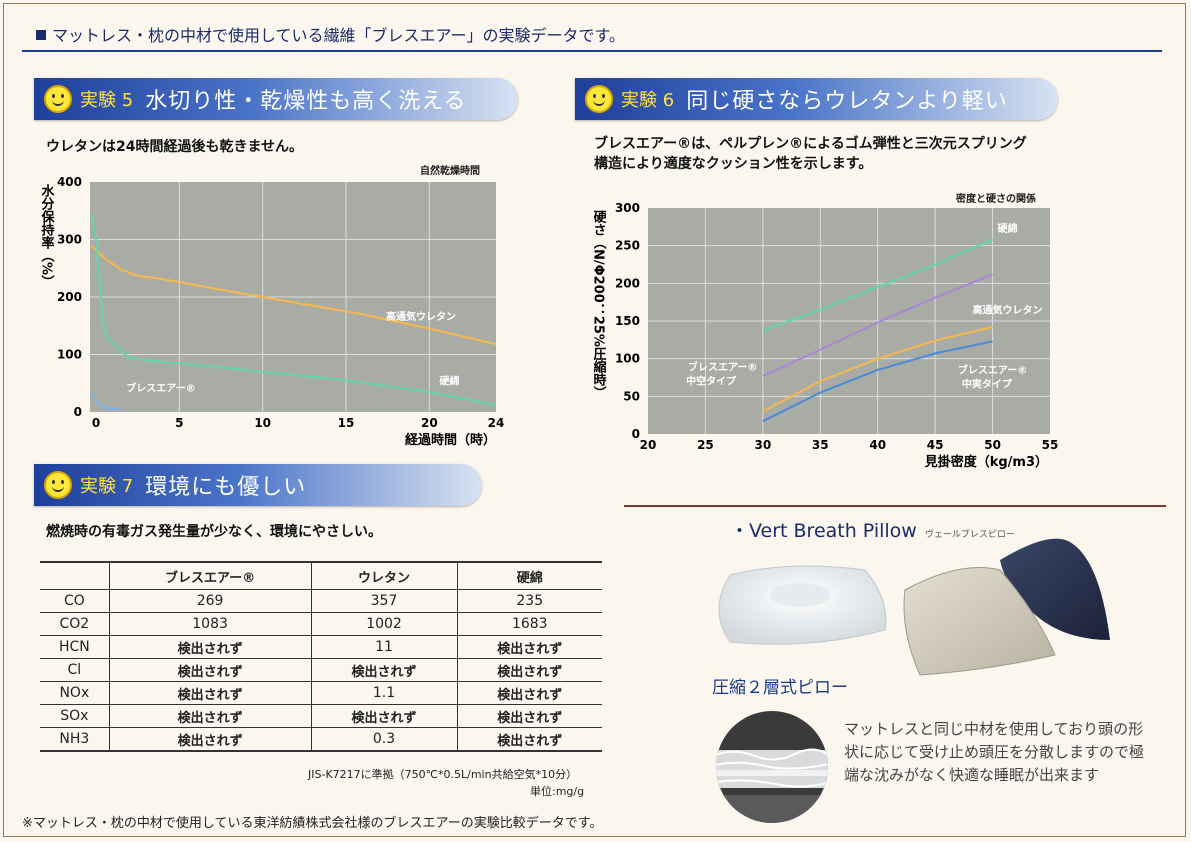  Describe the element at coordinates (75, 624) in the screenshot. I see `table-cell: CO2` at that location.